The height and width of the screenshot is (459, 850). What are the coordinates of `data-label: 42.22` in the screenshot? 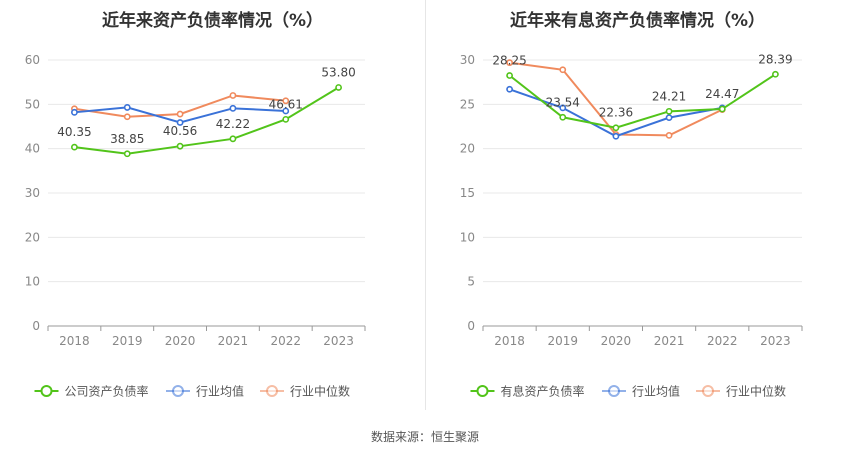 It's located at (233, 124).